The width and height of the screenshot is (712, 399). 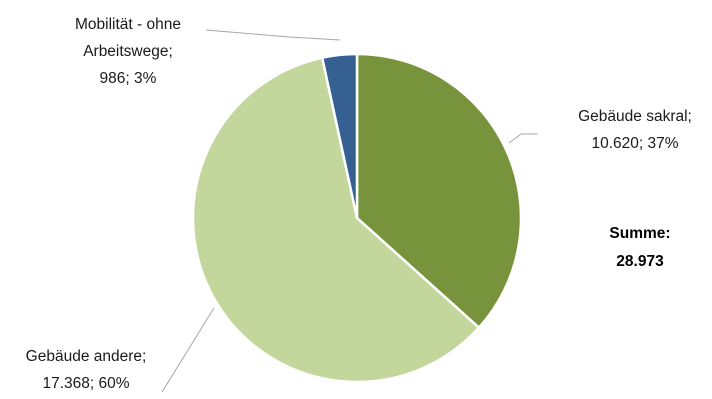 I want to click on data-label-line: Gebäude andere;, so click(x=86, y=356).